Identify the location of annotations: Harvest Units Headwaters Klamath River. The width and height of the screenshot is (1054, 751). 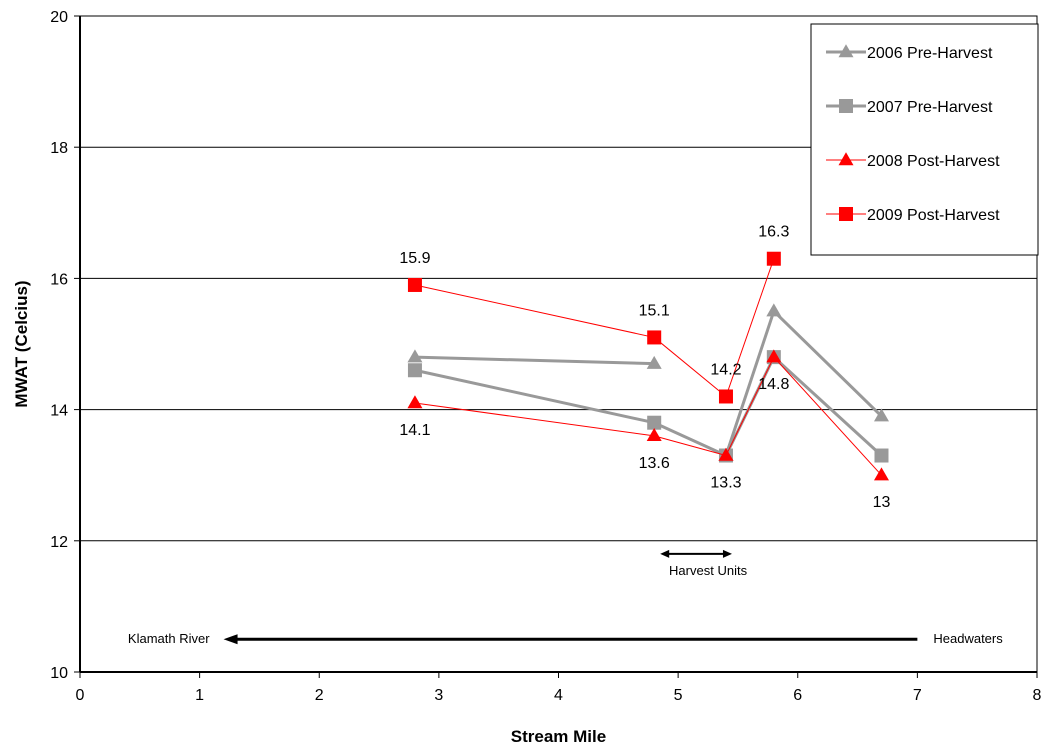
(565, 597).